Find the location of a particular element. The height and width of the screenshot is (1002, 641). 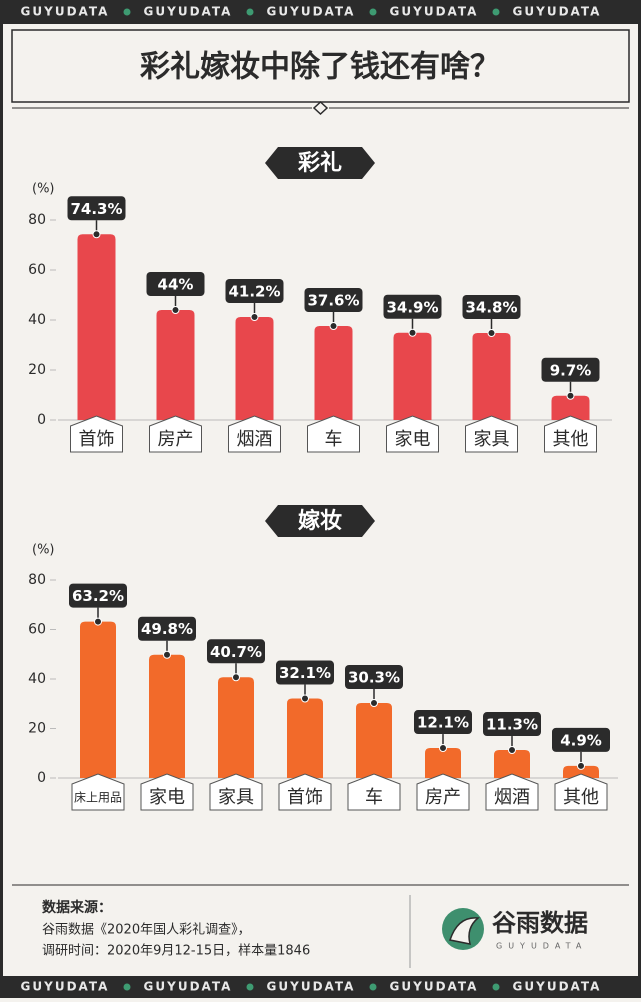

section-title: 彩礼 is located at coordinates (319, 163).